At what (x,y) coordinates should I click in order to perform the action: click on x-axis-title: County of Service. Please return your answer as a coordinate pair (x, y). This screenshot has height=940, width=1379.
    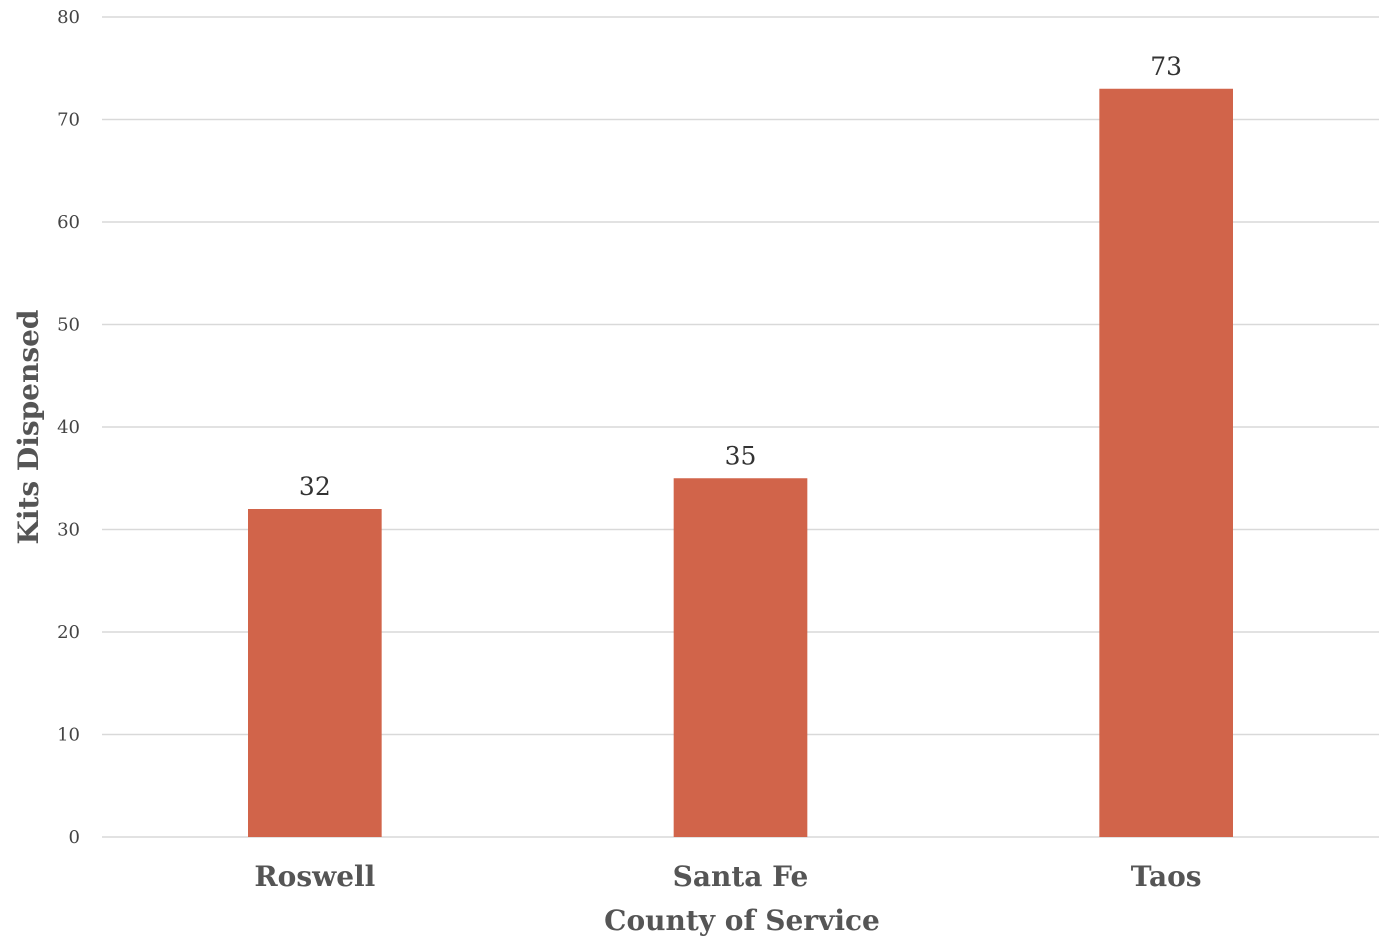
    Looking at the image, I should click on (742, 920).